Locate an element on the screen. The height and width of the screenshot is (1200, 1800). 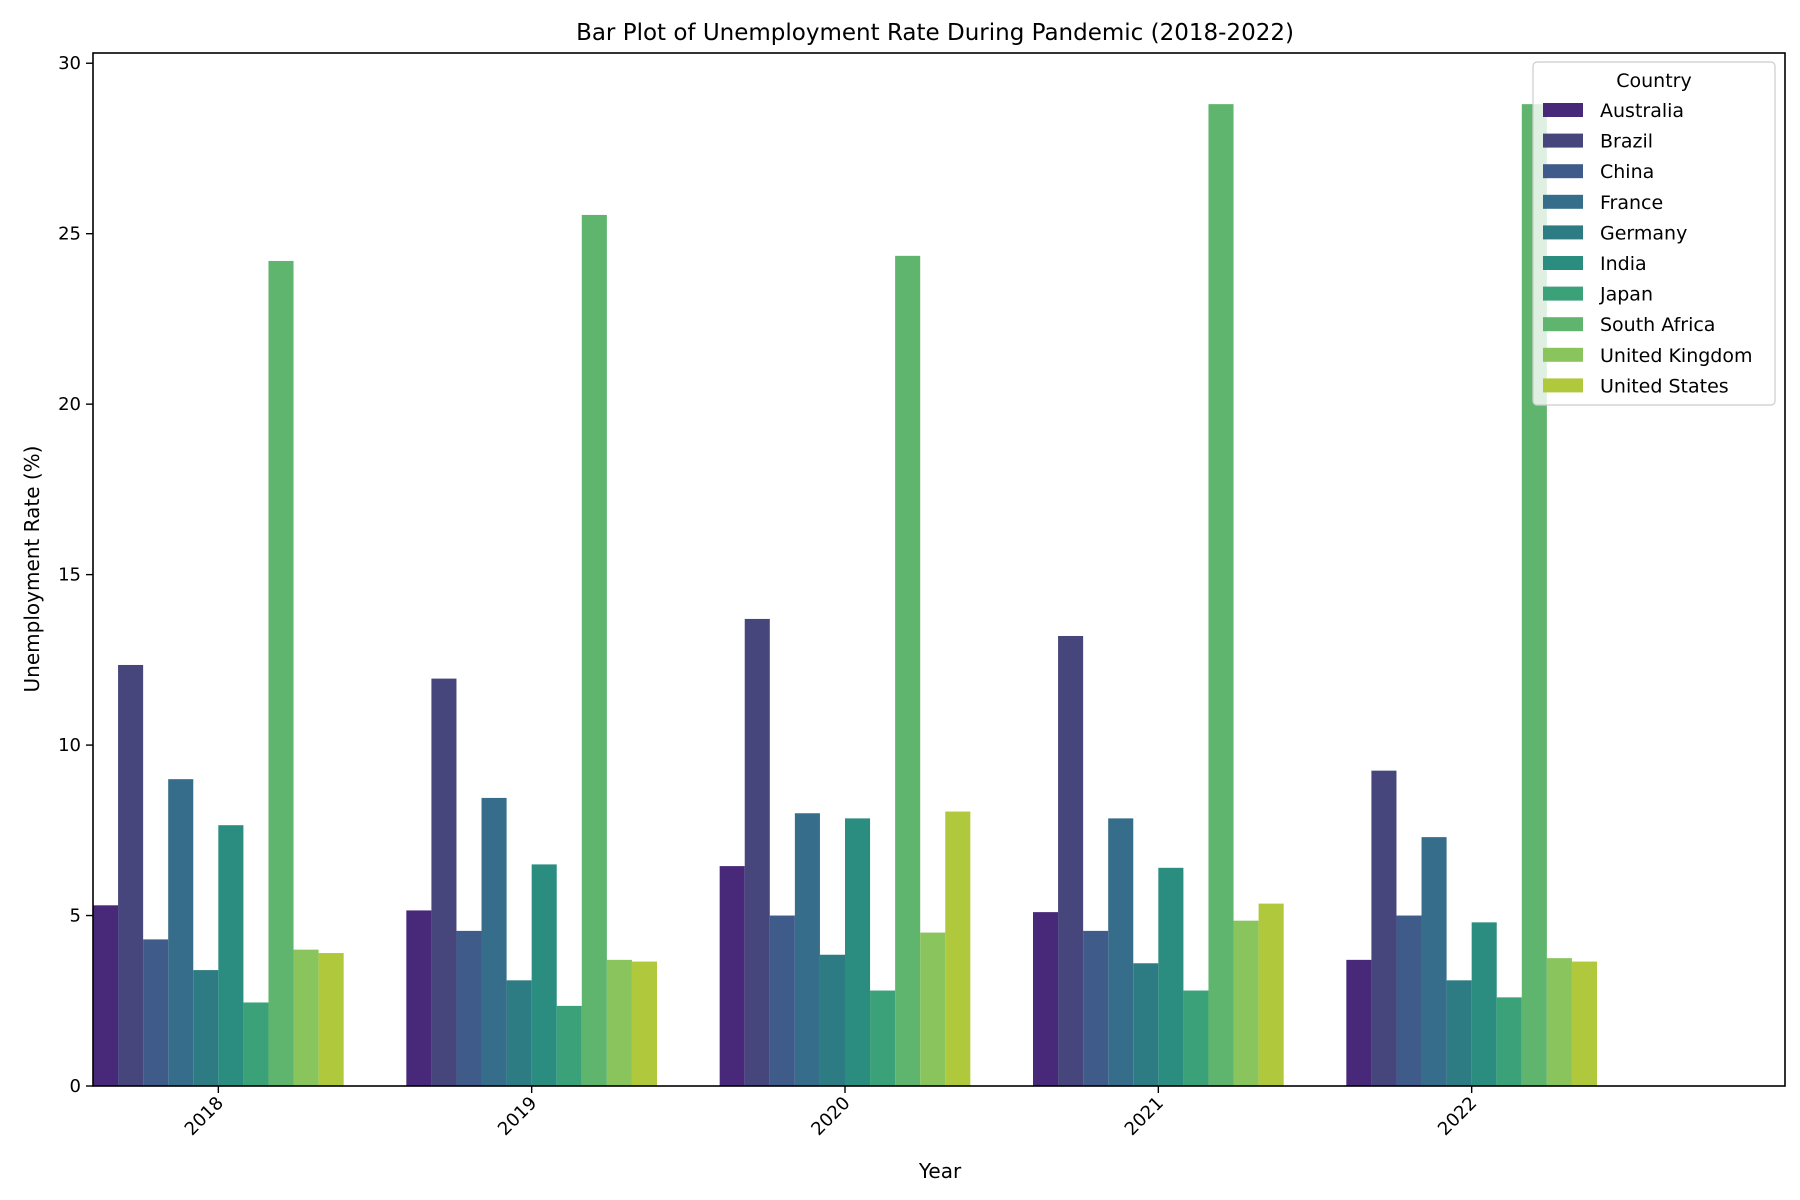
legend-label: Australia is located at coordinates (1642, 111).